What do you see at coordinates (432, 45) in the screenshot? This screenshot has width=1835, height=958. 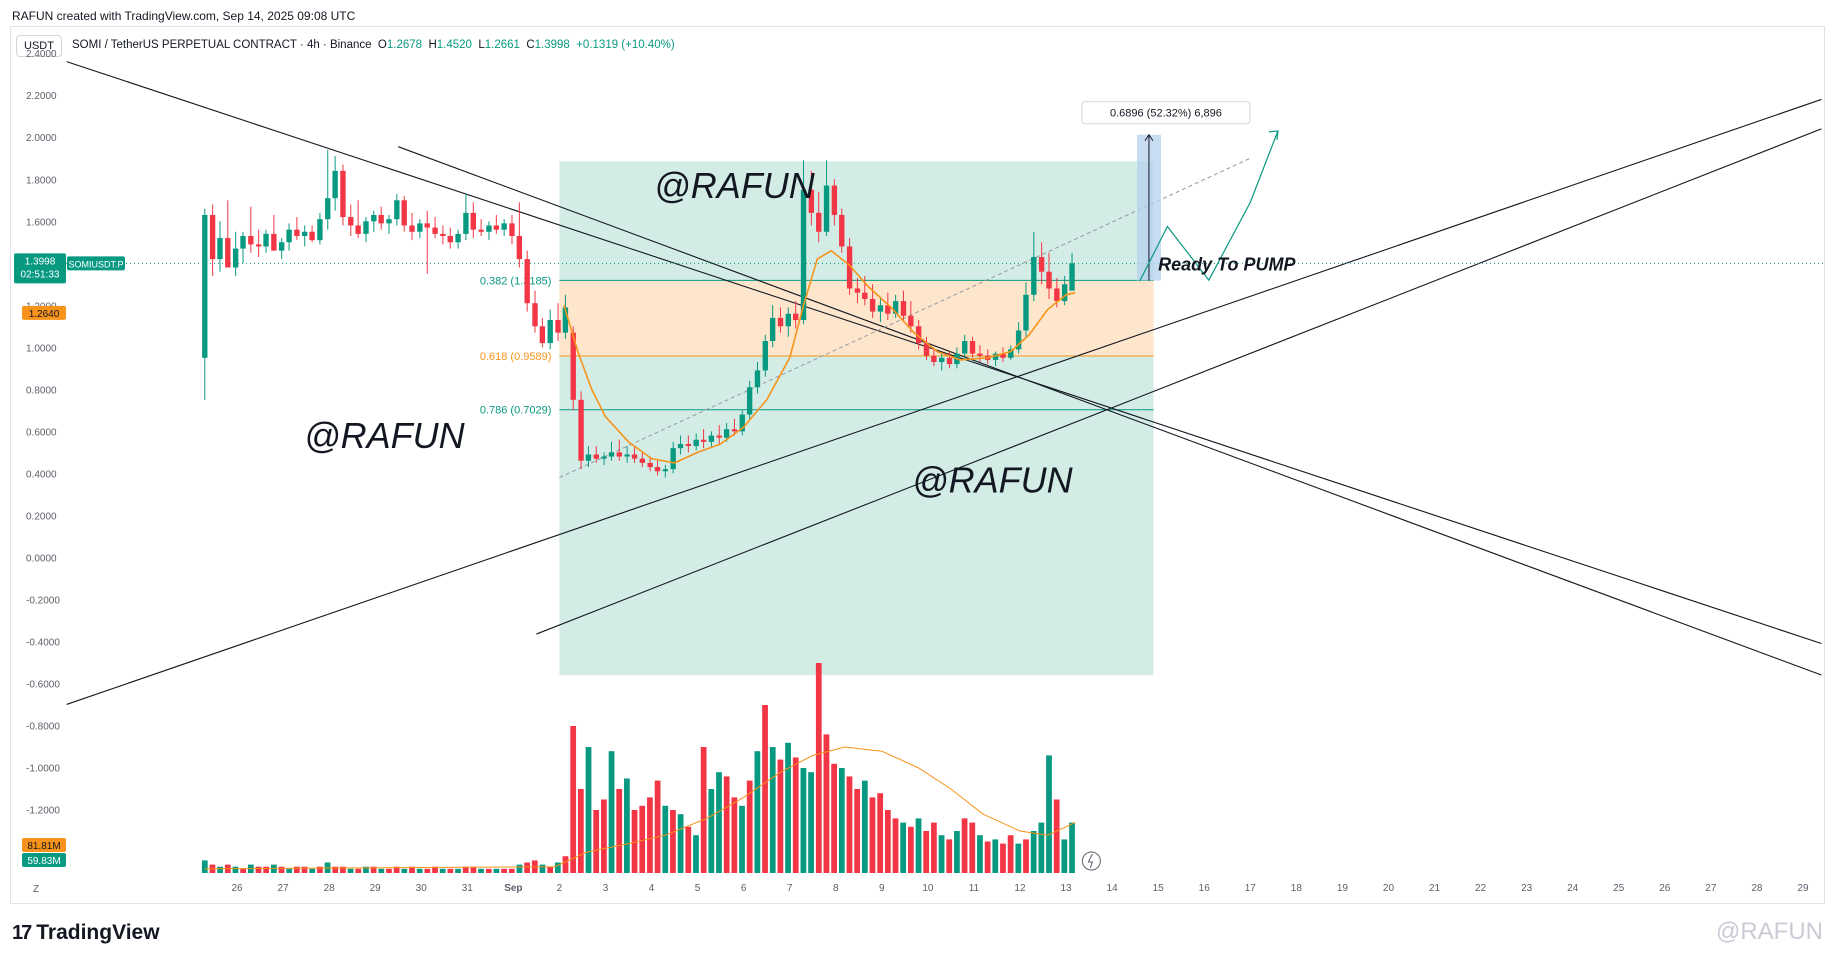 I see `high-label: H` at bounding box center [432, 45].